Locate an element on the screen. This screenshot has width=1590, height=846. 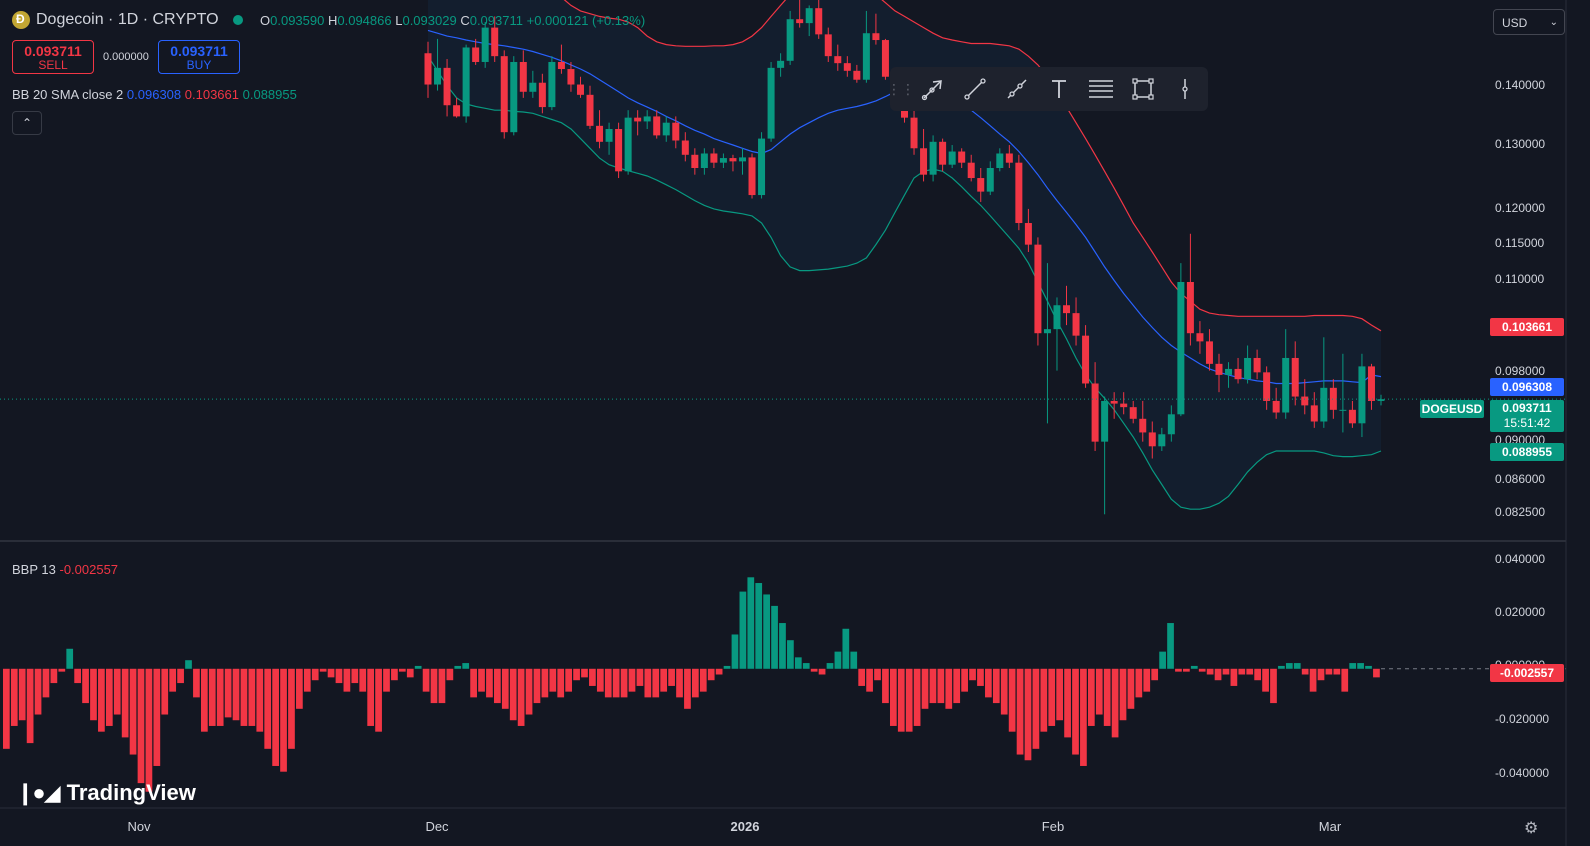
currency-select: USD ⌄ is located at coordinates (1529, 22).